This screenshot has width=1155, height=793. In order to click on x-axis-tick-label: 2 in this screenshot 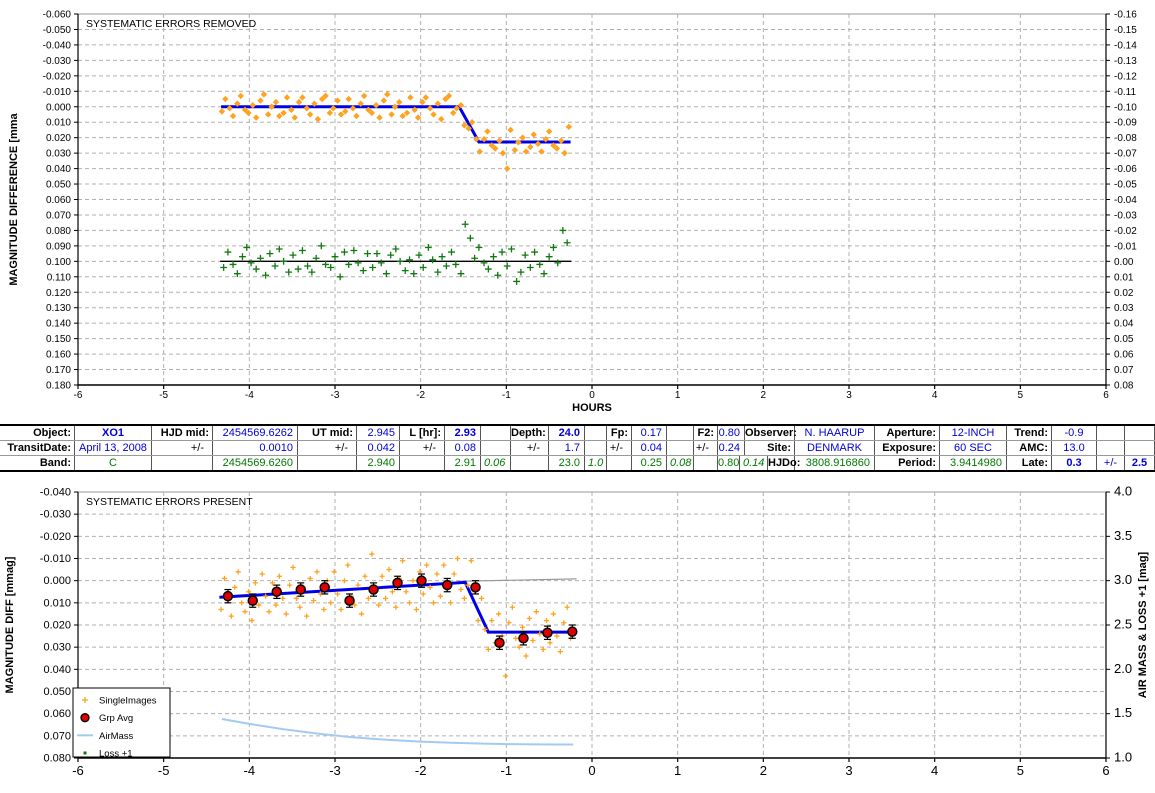, I will do `click(763, 770)`.